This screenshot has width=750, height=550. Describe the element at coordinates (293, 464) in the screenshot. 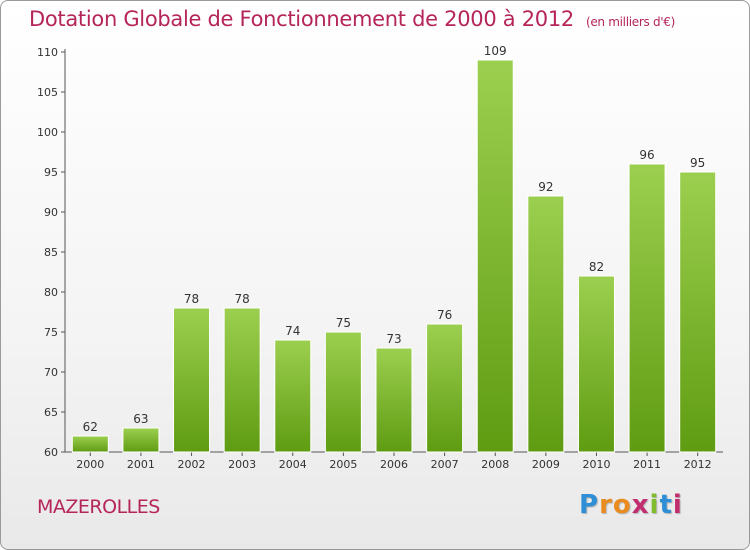

I see `x-tick-label: 2004` at that location.